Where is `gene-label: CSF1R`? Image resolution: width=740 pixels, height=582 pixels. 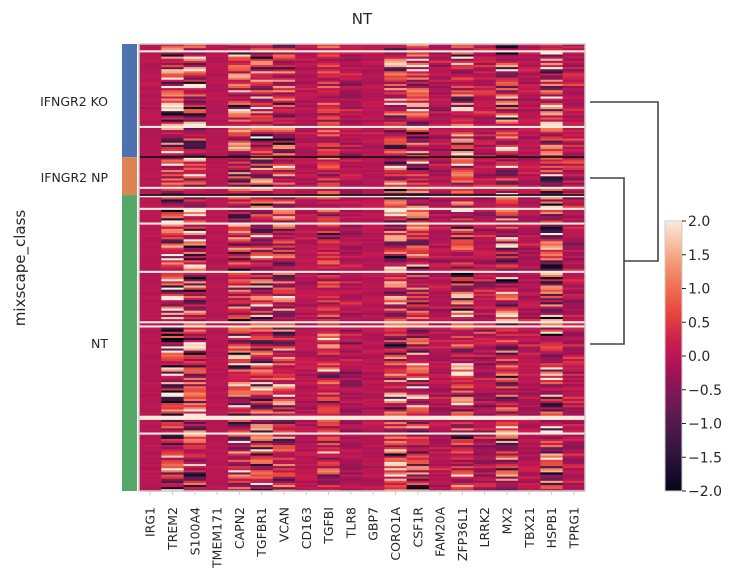
gene-label: CSF1R is located at coordinates (417, 527).